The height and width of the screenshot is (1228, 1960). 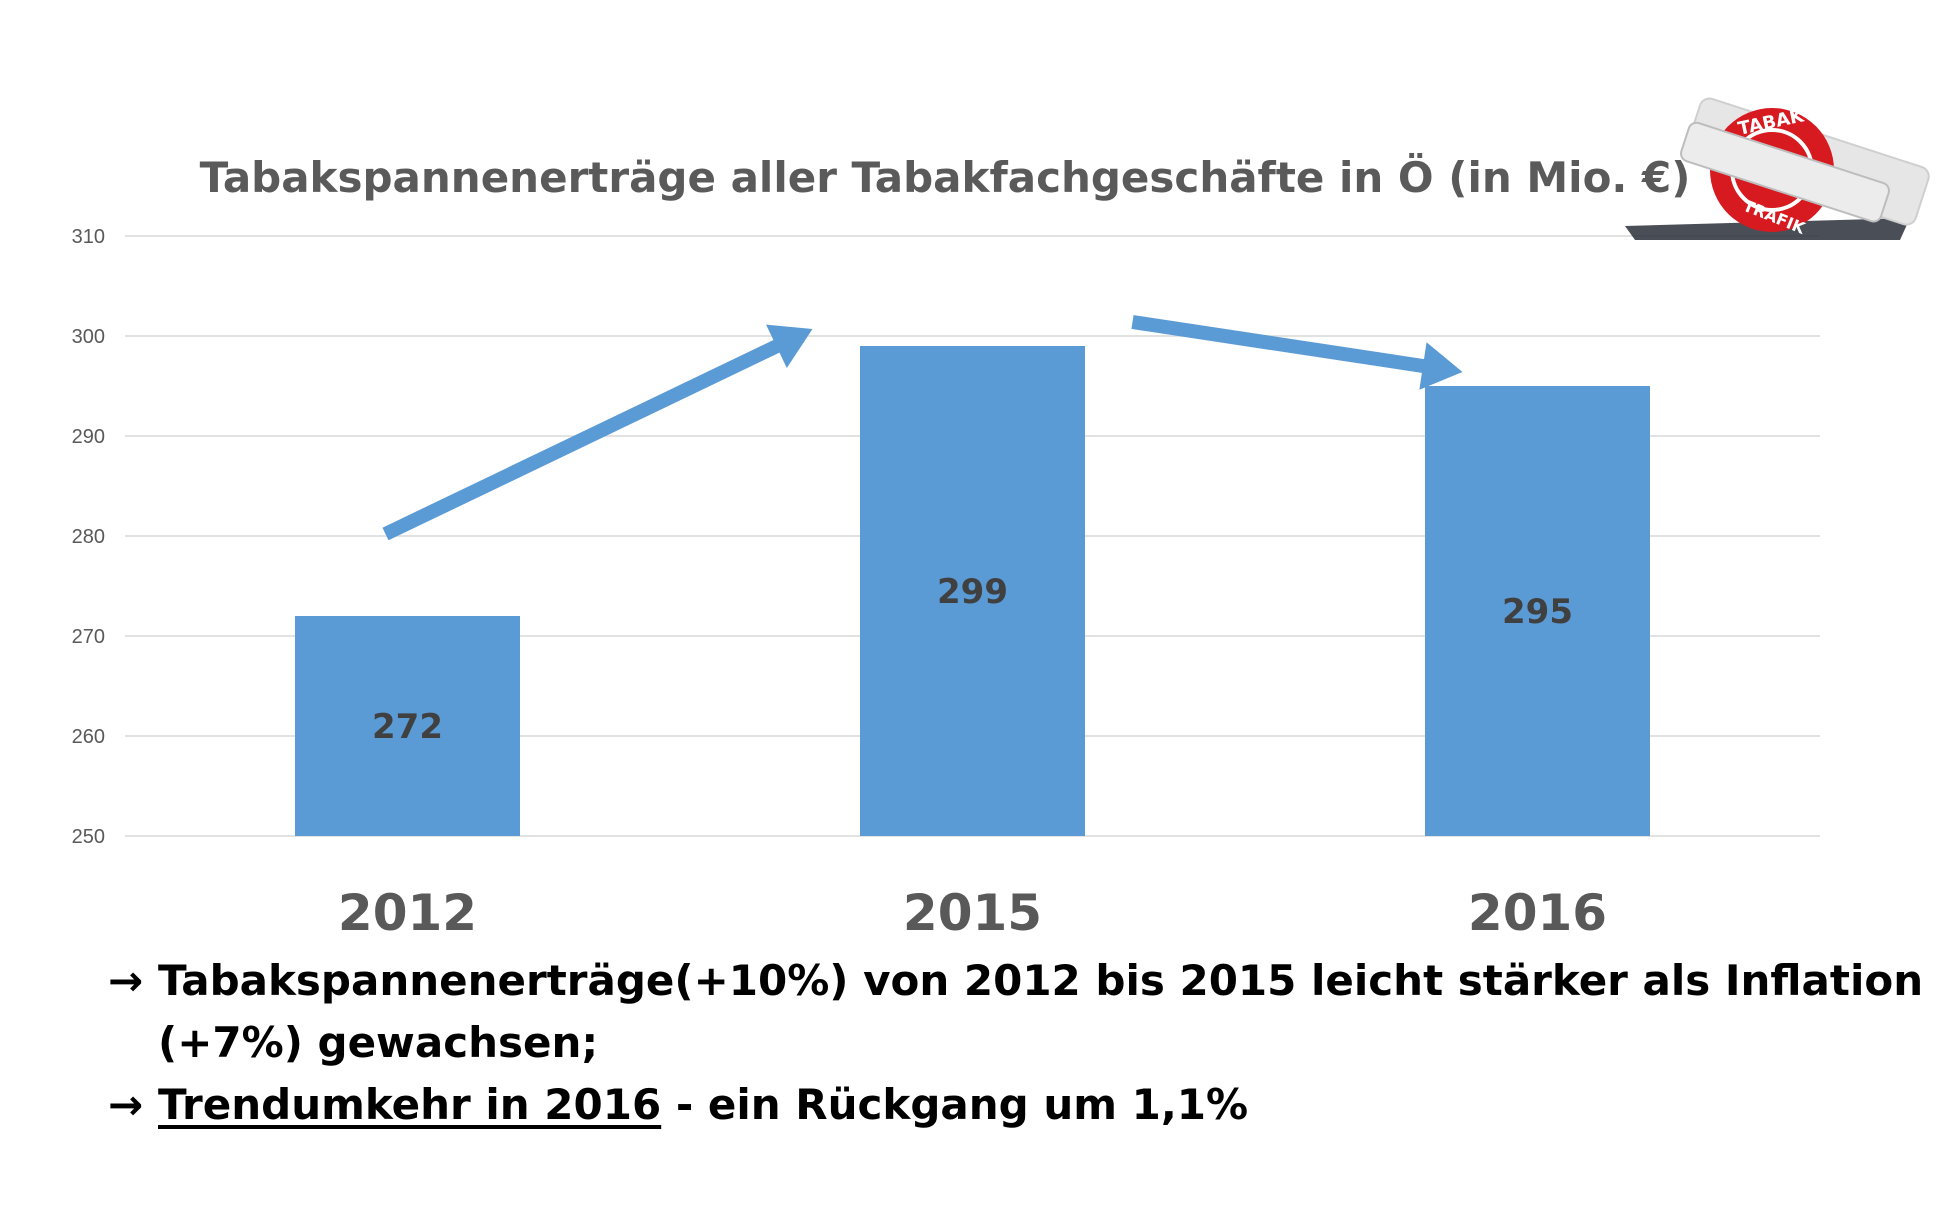 I want to click on data-label: 272, so click(x=407, y=727).